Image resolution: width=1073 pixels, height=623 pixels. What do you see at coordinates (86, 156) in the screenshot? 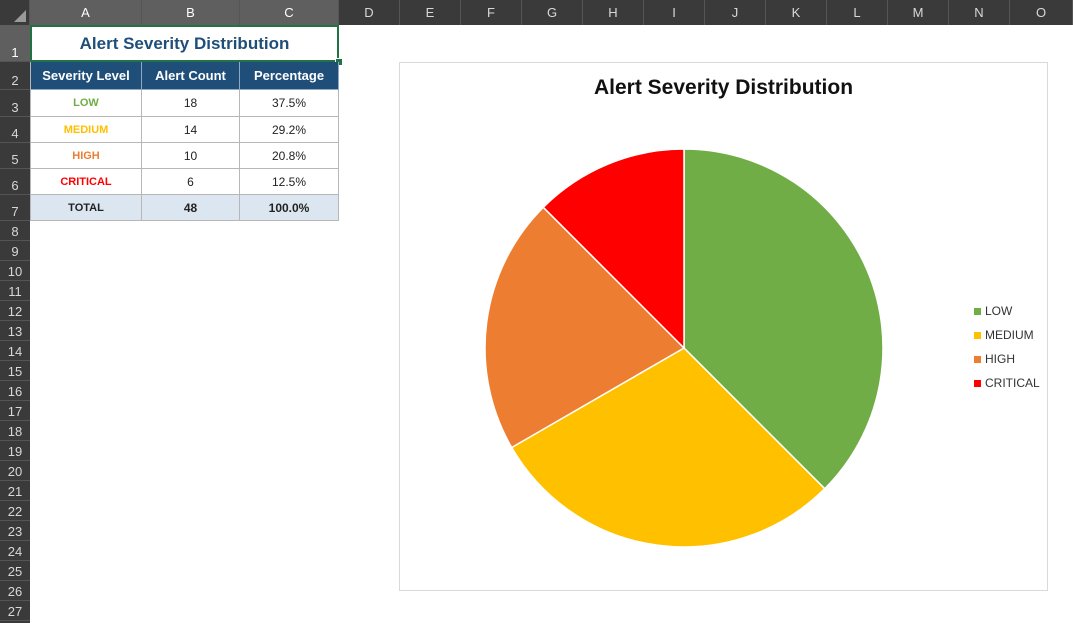
I see `severity-level-cell: HIGH` at bounding box center [86, 156].